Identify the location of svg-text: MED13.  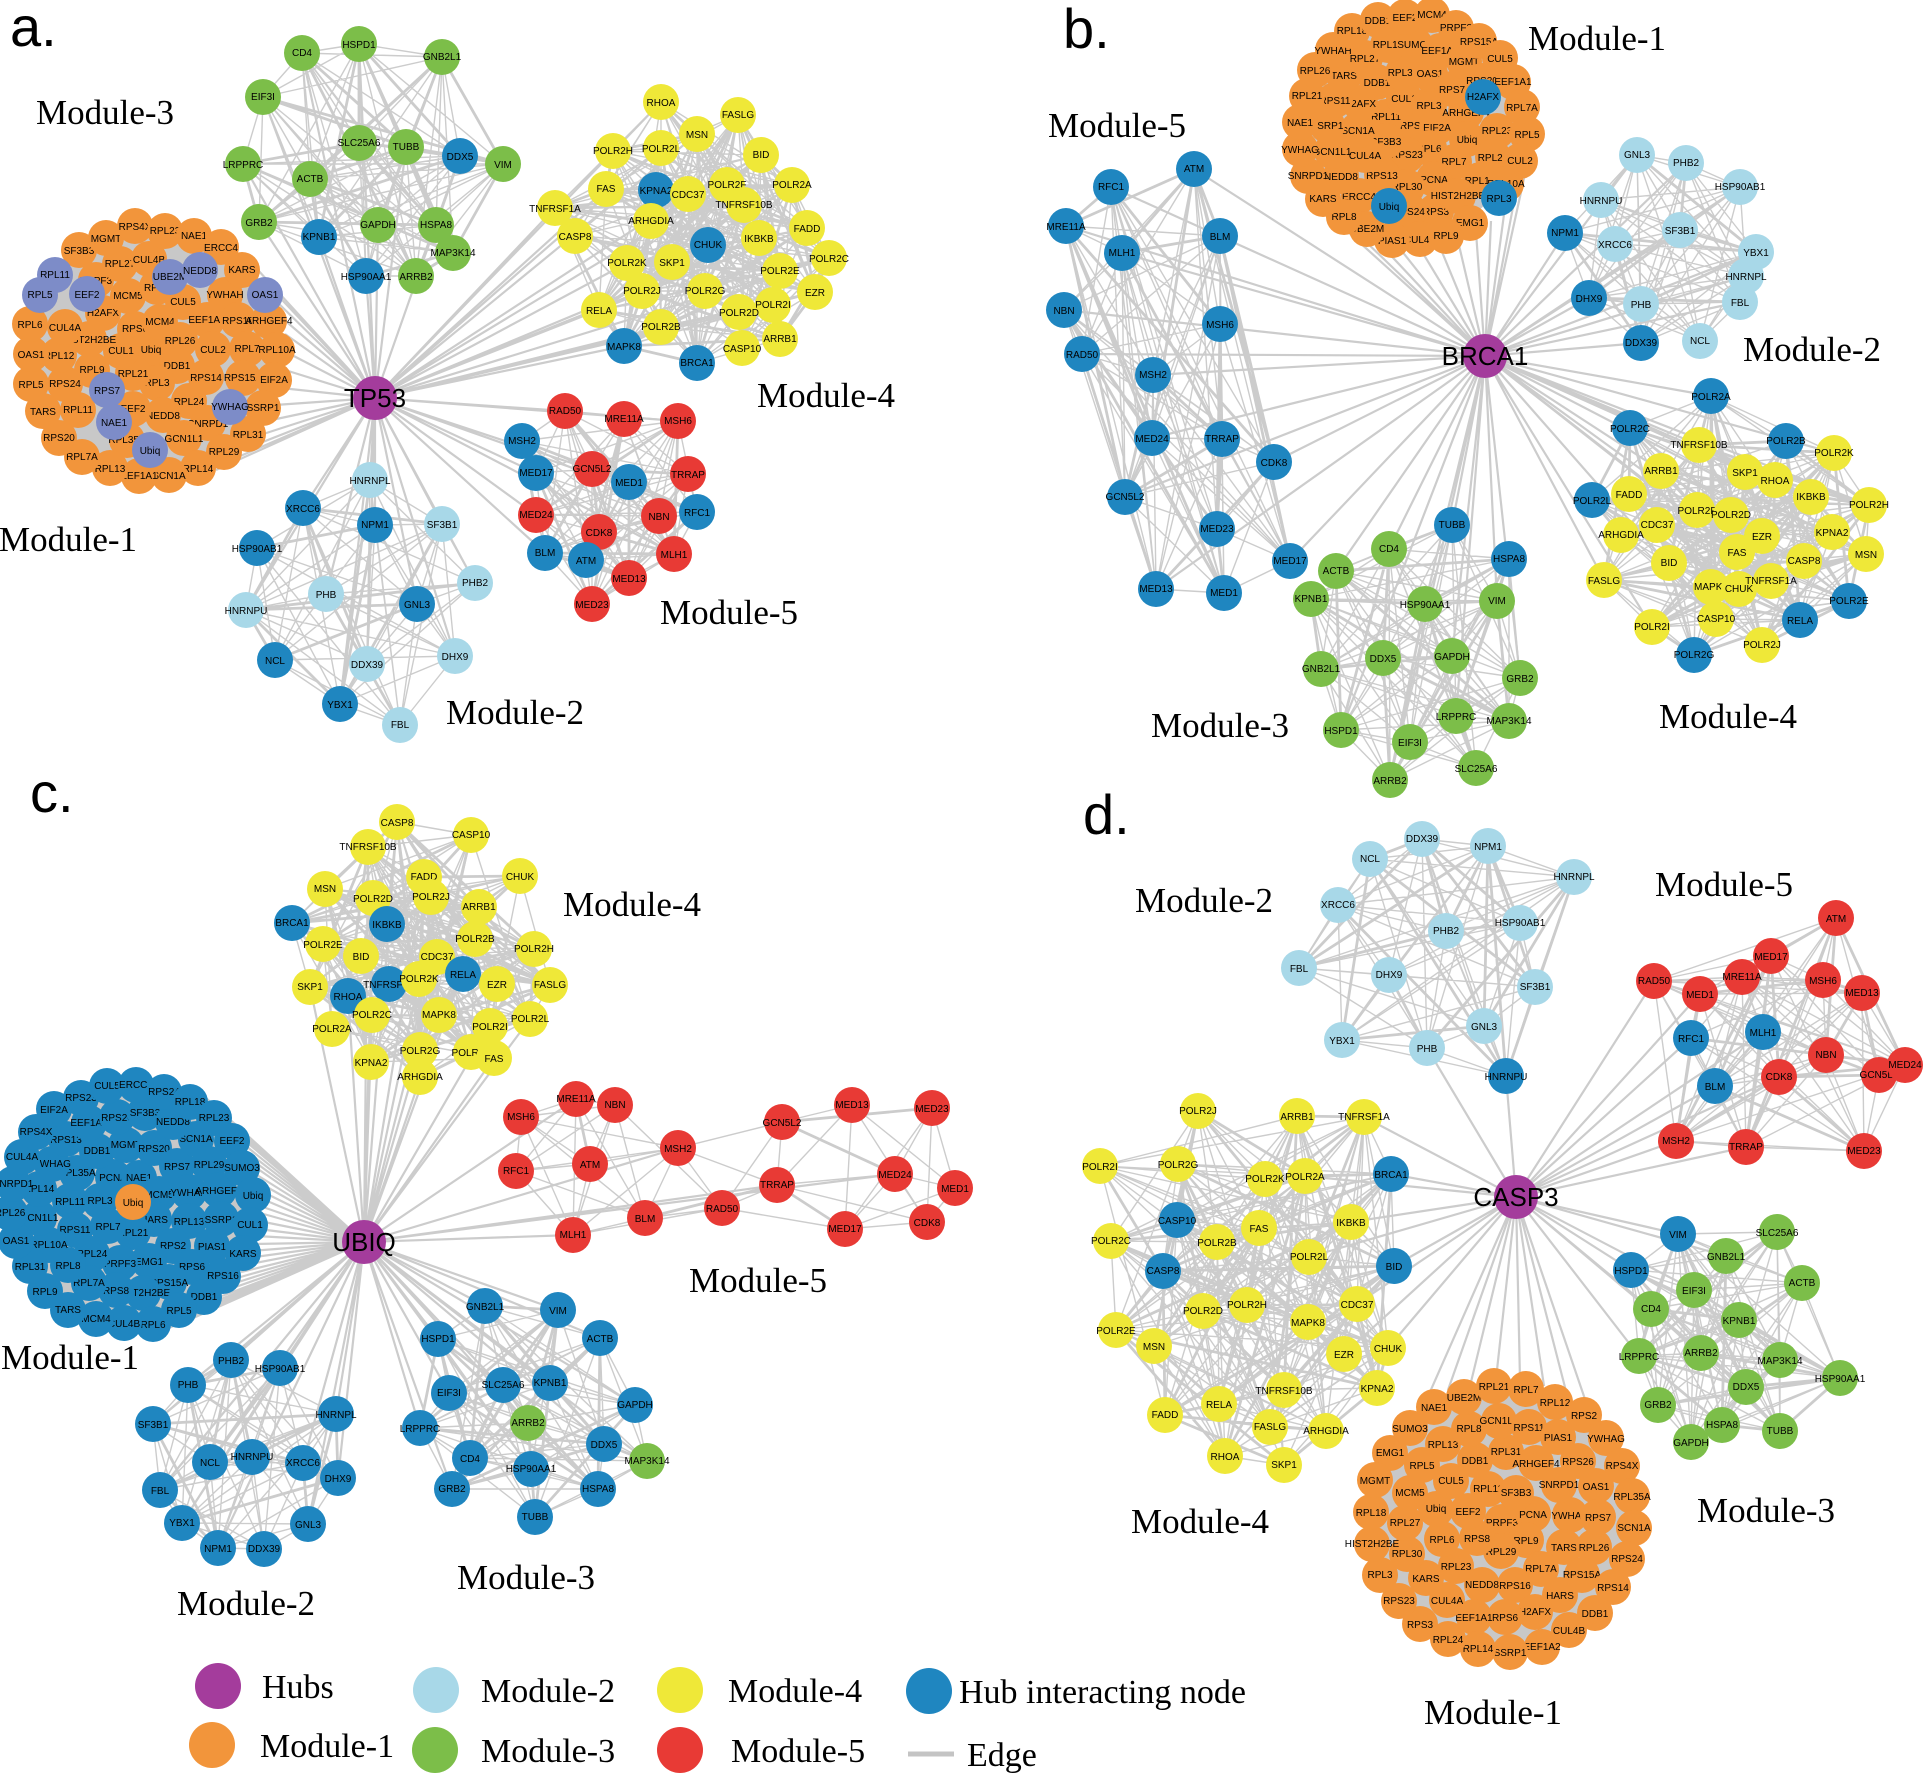
(852, 1105).